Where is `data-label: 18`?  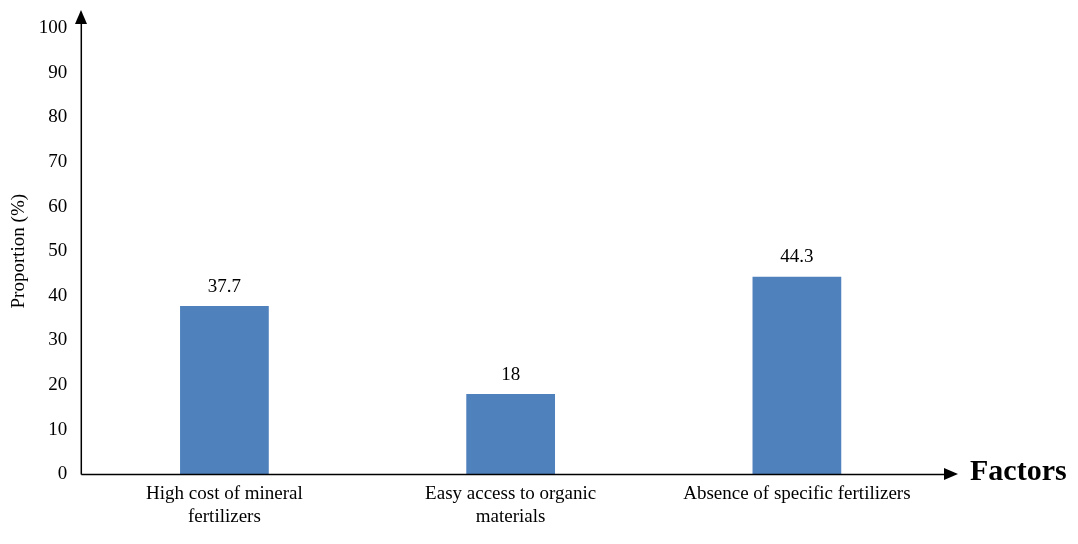 data-label: 18 is located at coordinates (511, 373).